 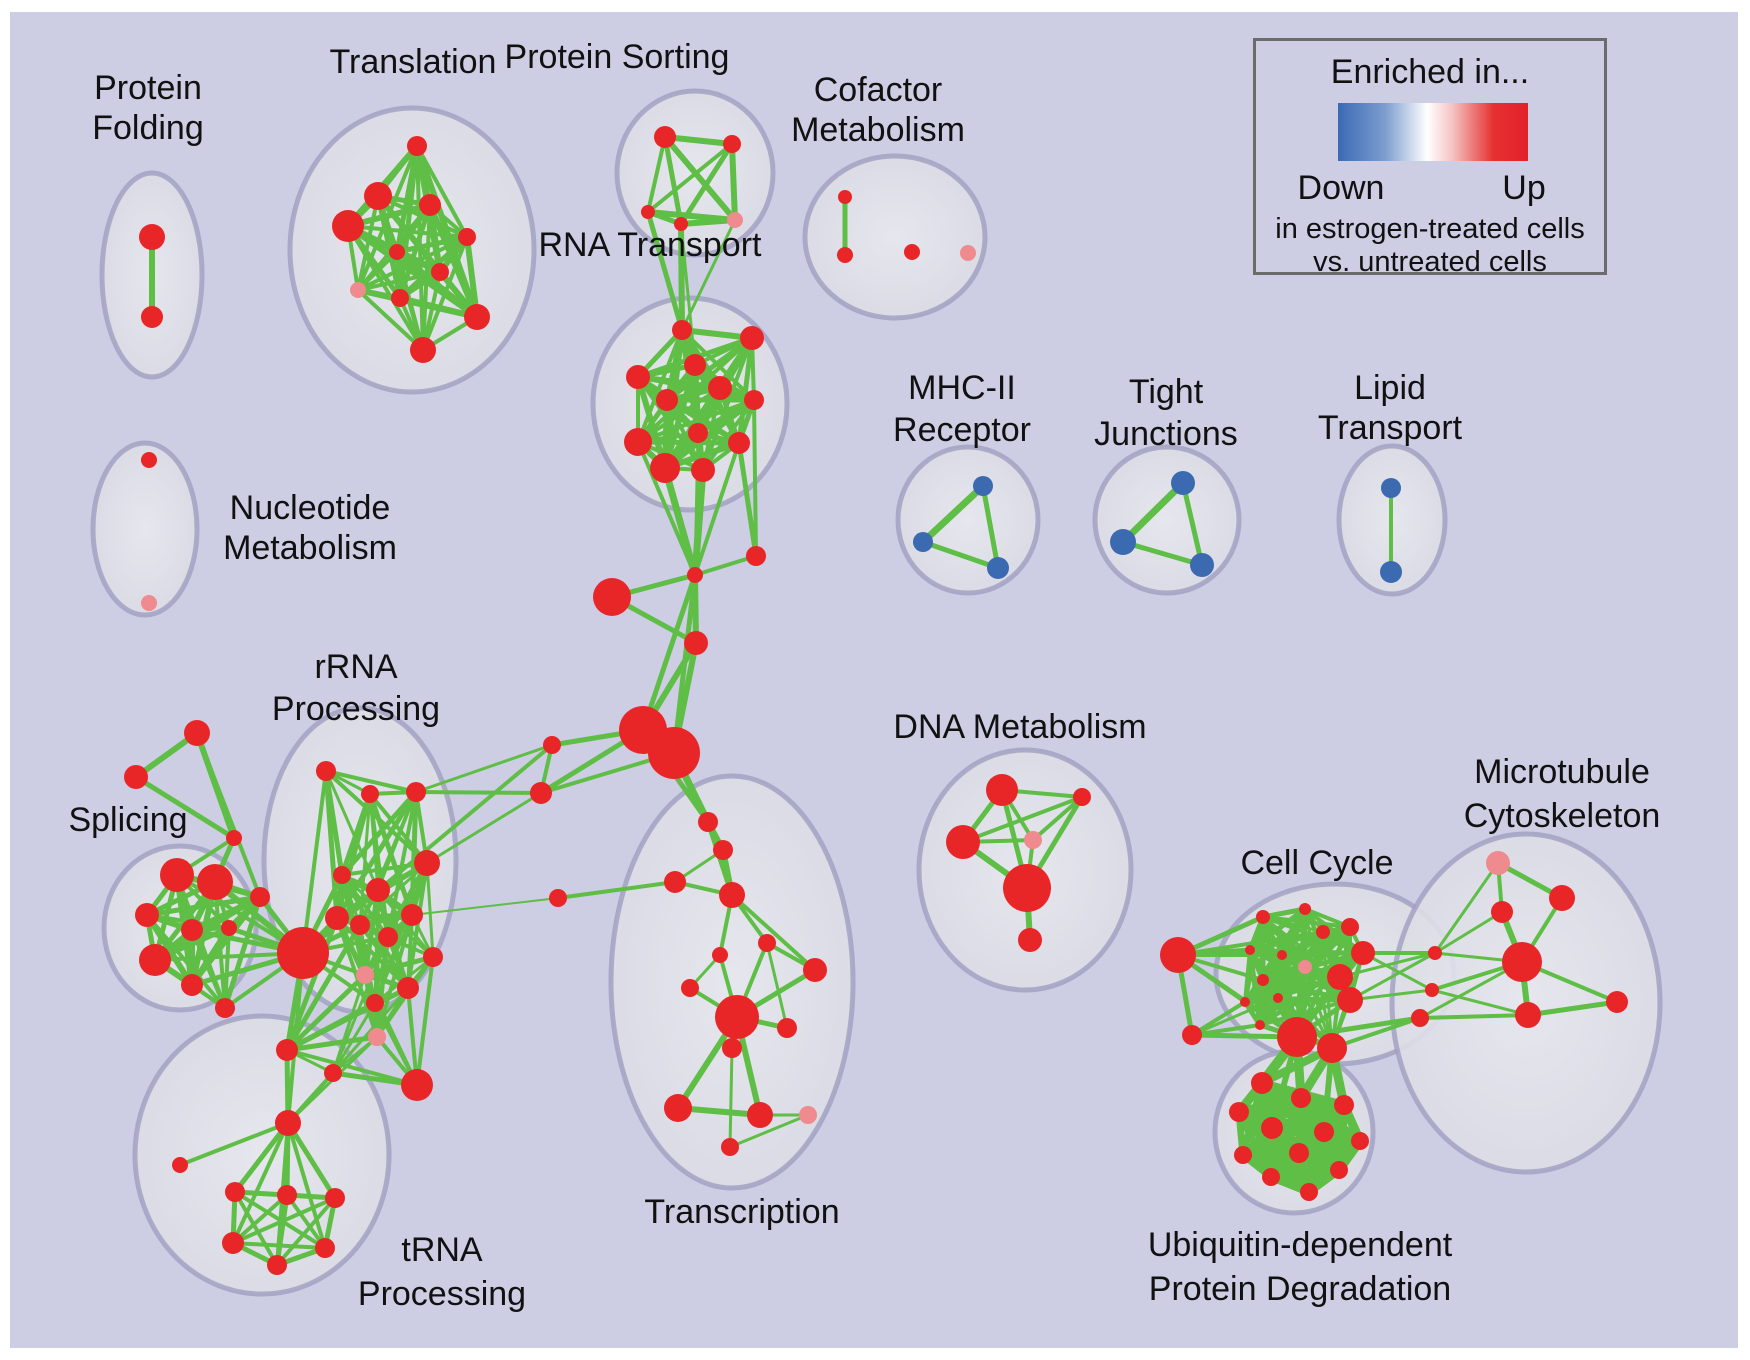 I want to click on cluster-label-lipid-transport: Lipid, so click(x=1390, y=388).